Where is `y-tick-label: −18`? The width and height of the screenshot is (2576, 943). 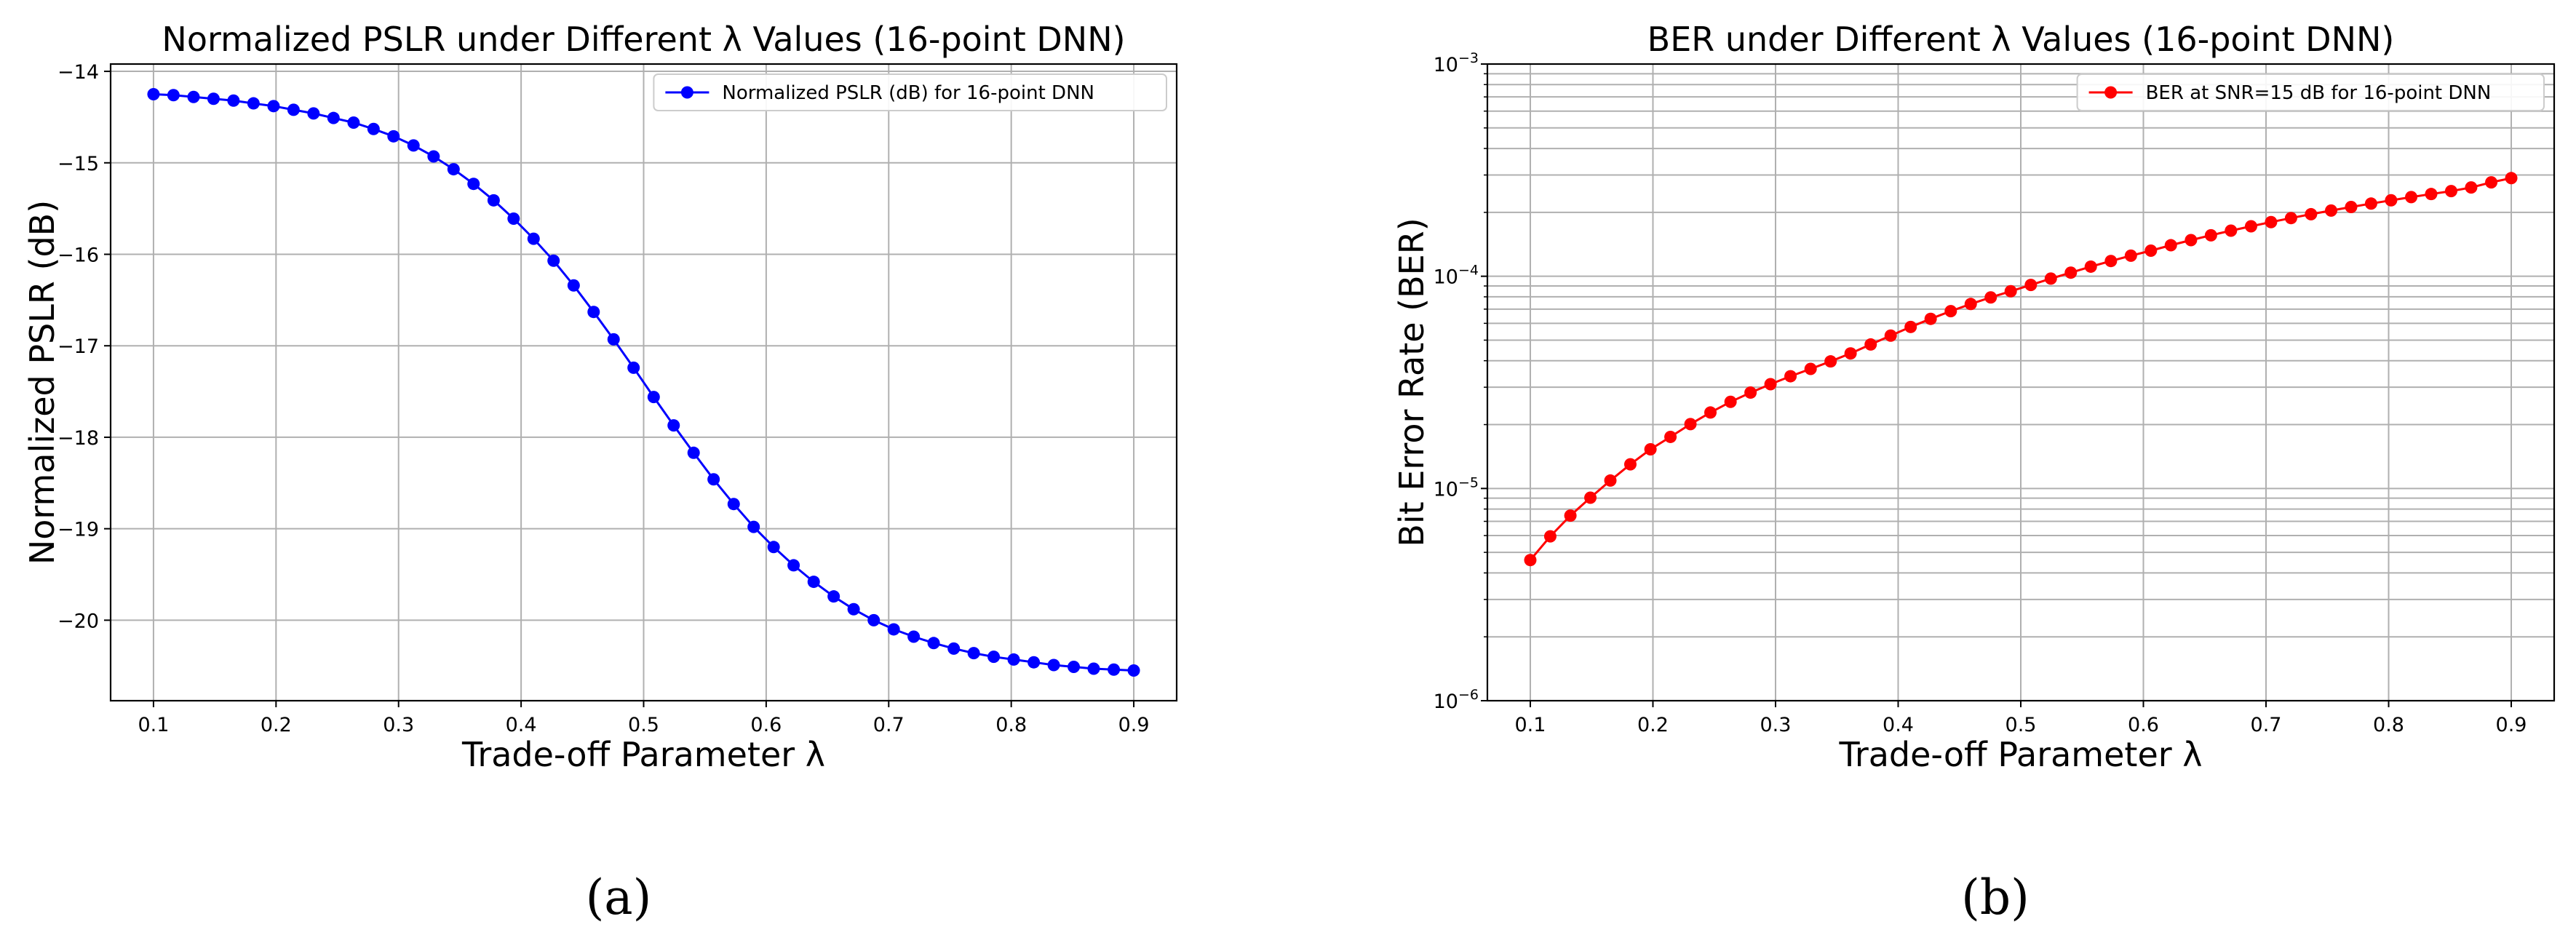 y-tick-label: −18 is located at coordinates (78, 438).